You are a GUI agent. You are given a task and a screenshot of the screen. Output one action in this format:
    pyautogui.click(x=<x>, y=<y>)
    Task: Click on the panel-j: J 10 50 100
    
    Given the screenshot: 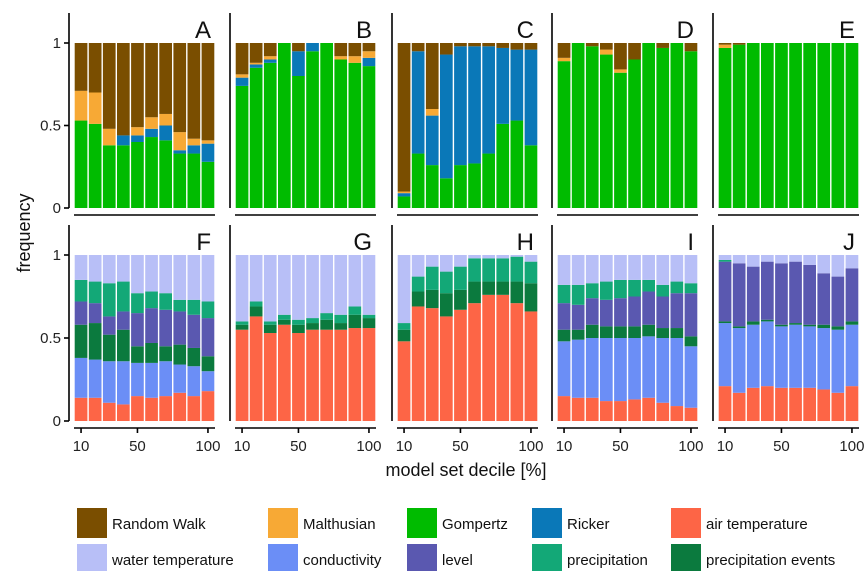 What is the action you would take?
    pyautogui.click(x=788, y=340)
    